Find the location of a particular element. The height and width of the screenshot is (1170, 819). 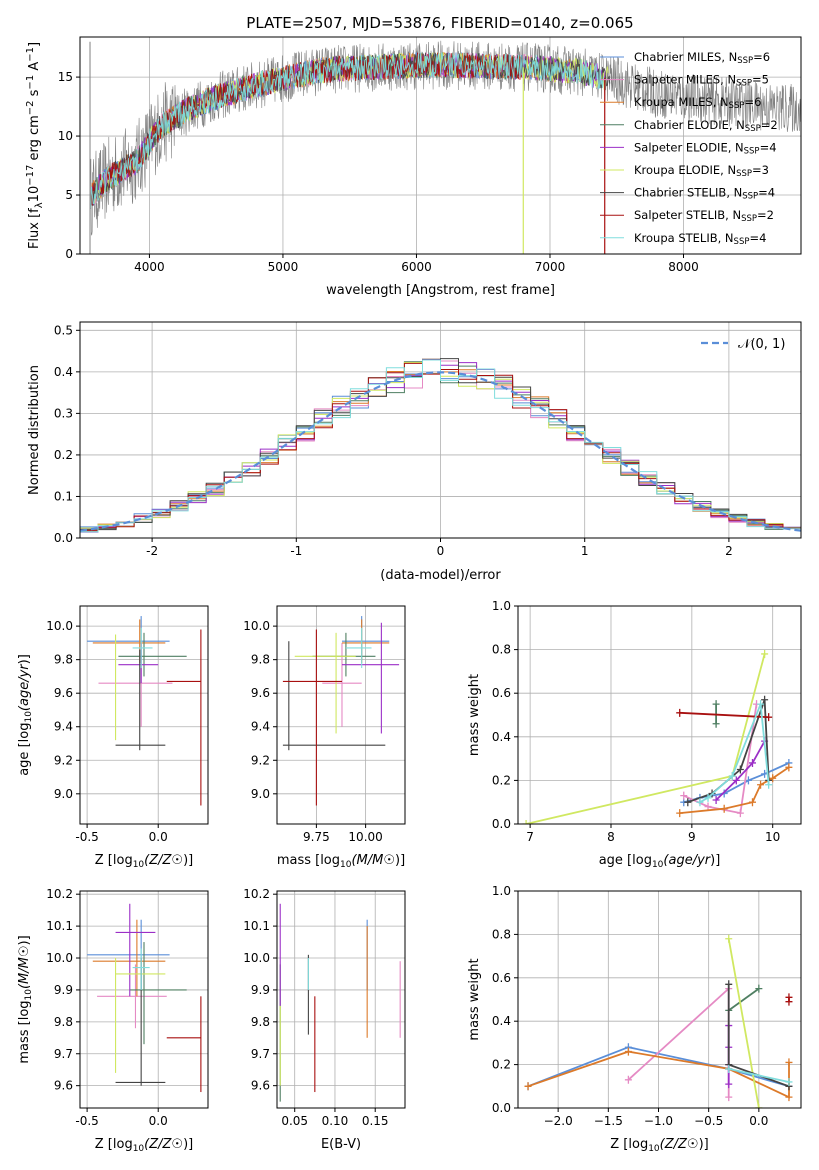

x-tick-label: 10 is located at coordinates (772, 837).